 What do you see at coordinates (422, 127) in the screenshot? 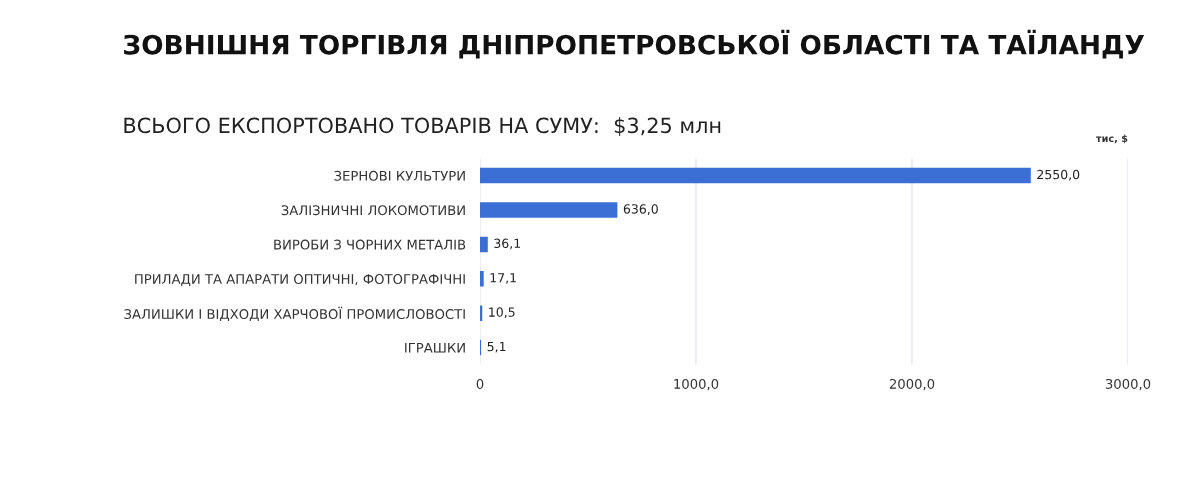
I see `chart-subtitle: ВСЬОГО ЕКСПОРТОВАНО ТОВАРІВ НА СУМУ: $3,25 млн` at bounding box center [422, 127].